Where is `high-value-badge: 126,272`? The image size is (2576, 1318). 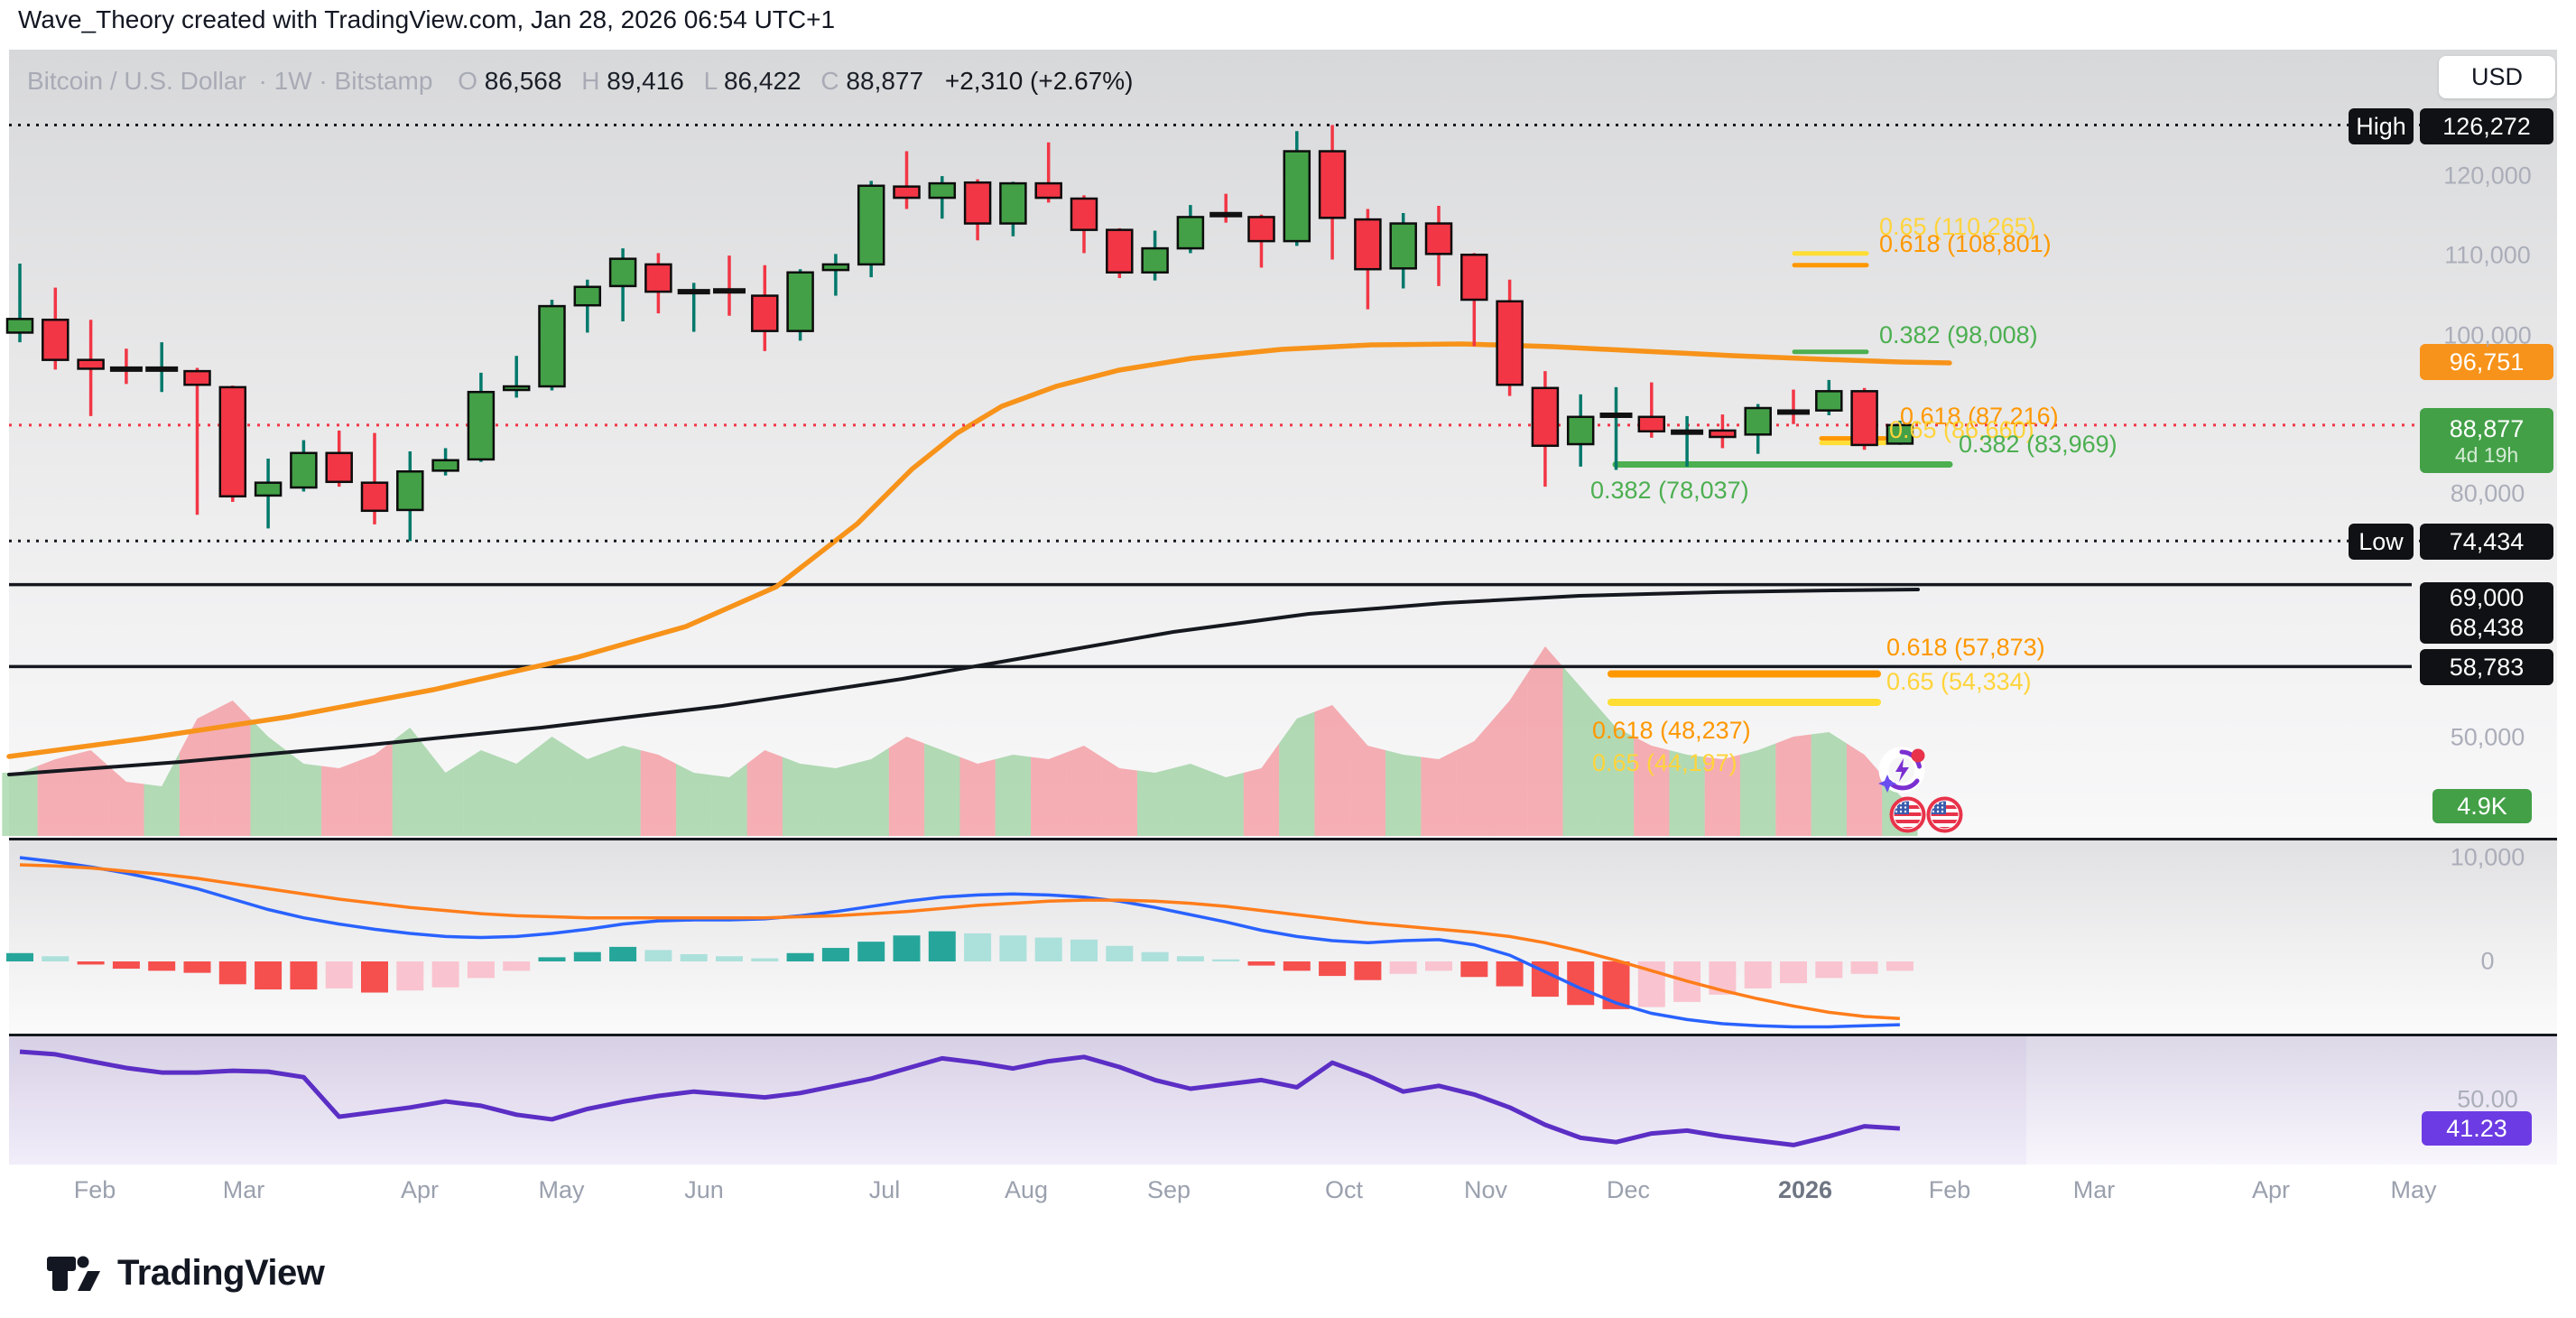
high-value-badge: 126,272 is located at coordinates (2487, 126).